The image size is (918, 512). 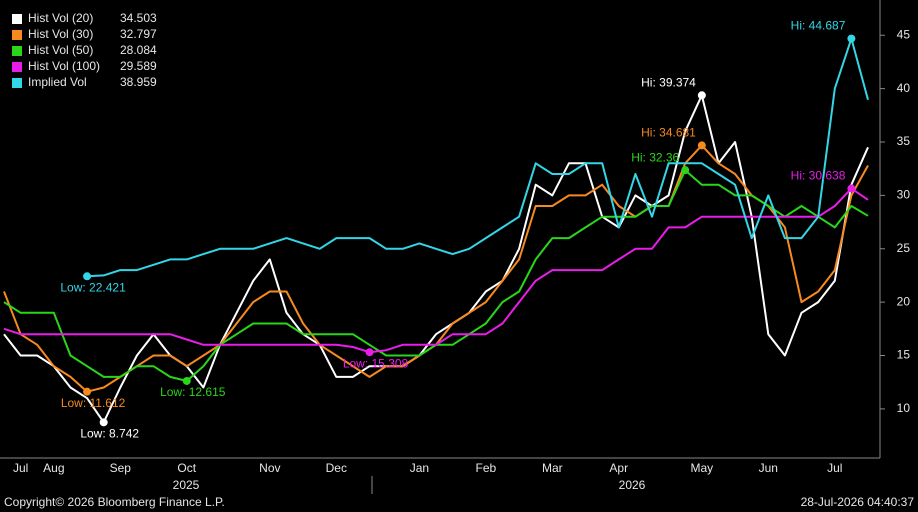 I want to click on y-tick-label: 35, so click(x=904, y=141).